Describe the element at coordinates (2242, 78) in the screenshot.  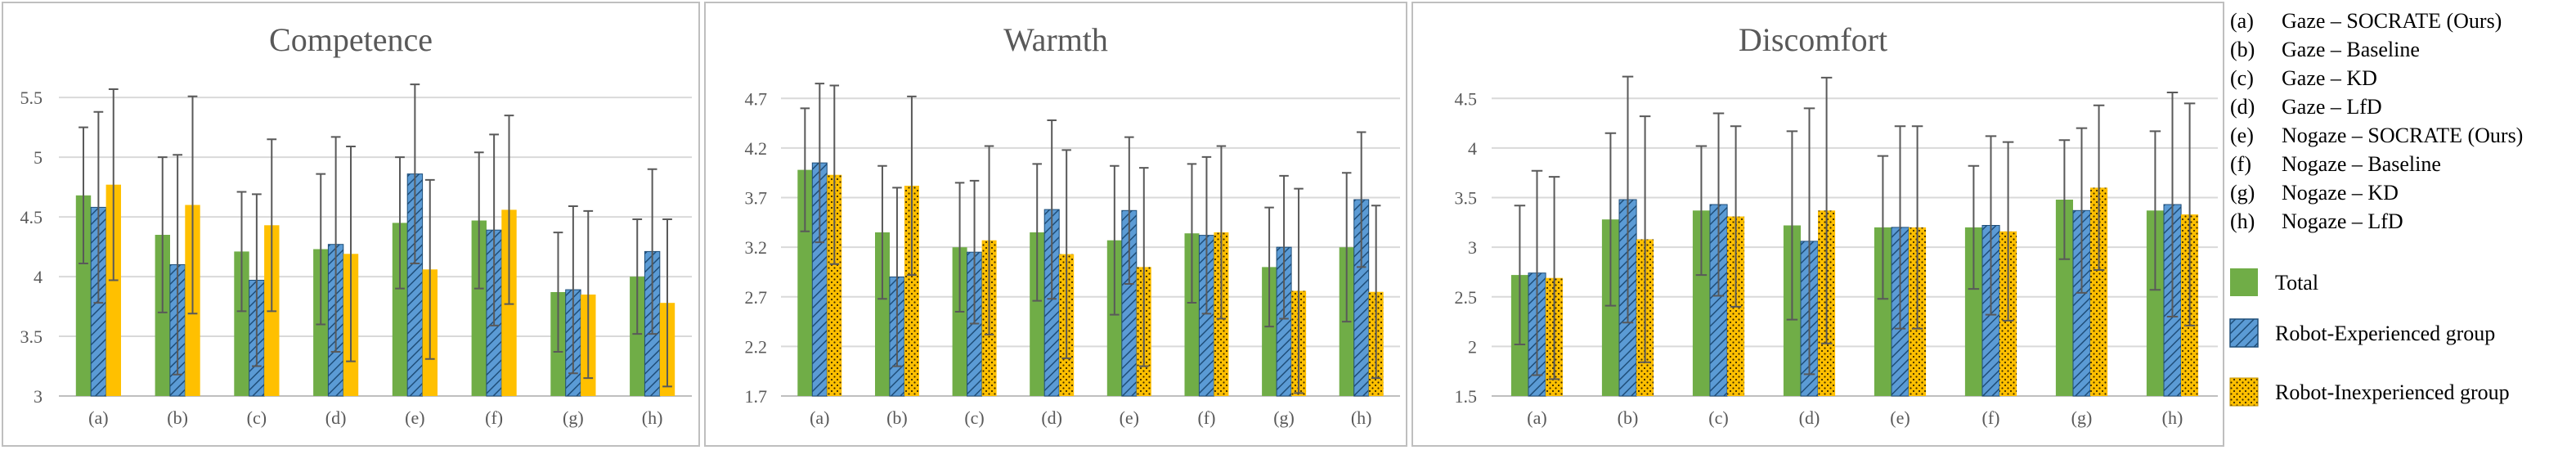
I see `legend-condition-key: (c)` at that location.